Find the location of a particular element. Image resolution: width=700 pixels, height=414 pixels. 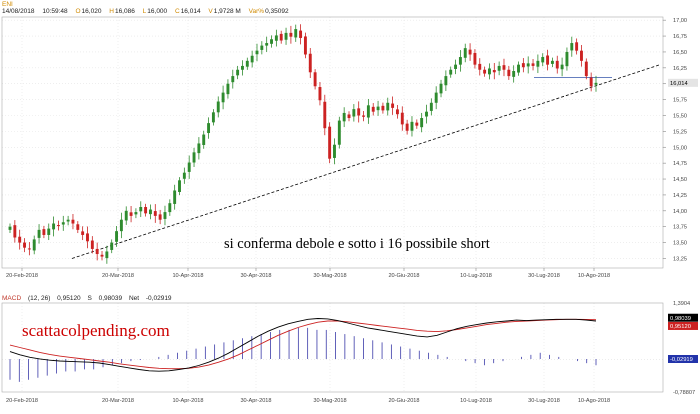

symbol-label: ENI is located at coordinates (7, 4).